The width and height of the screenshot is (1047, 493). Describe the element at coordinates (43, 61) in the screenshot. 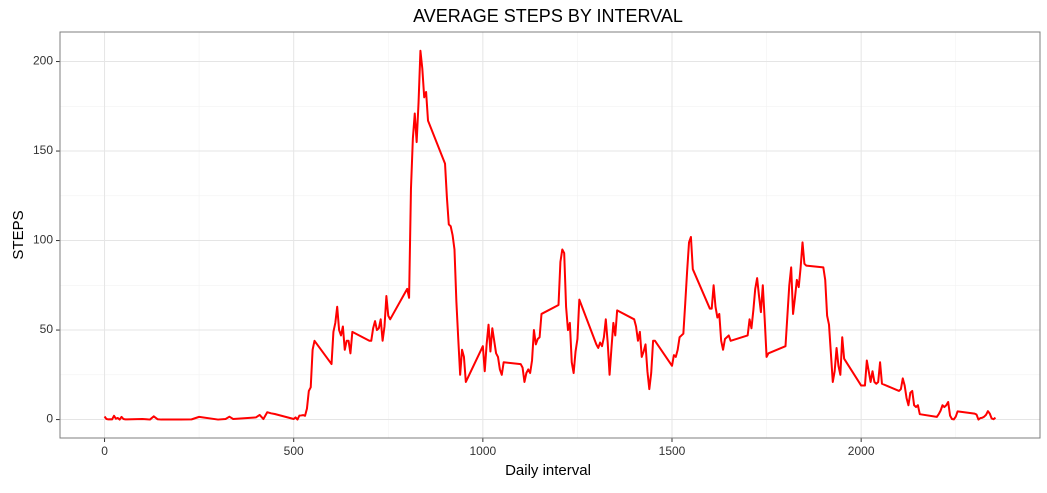

I see `y-tick-label: 200` at that location.